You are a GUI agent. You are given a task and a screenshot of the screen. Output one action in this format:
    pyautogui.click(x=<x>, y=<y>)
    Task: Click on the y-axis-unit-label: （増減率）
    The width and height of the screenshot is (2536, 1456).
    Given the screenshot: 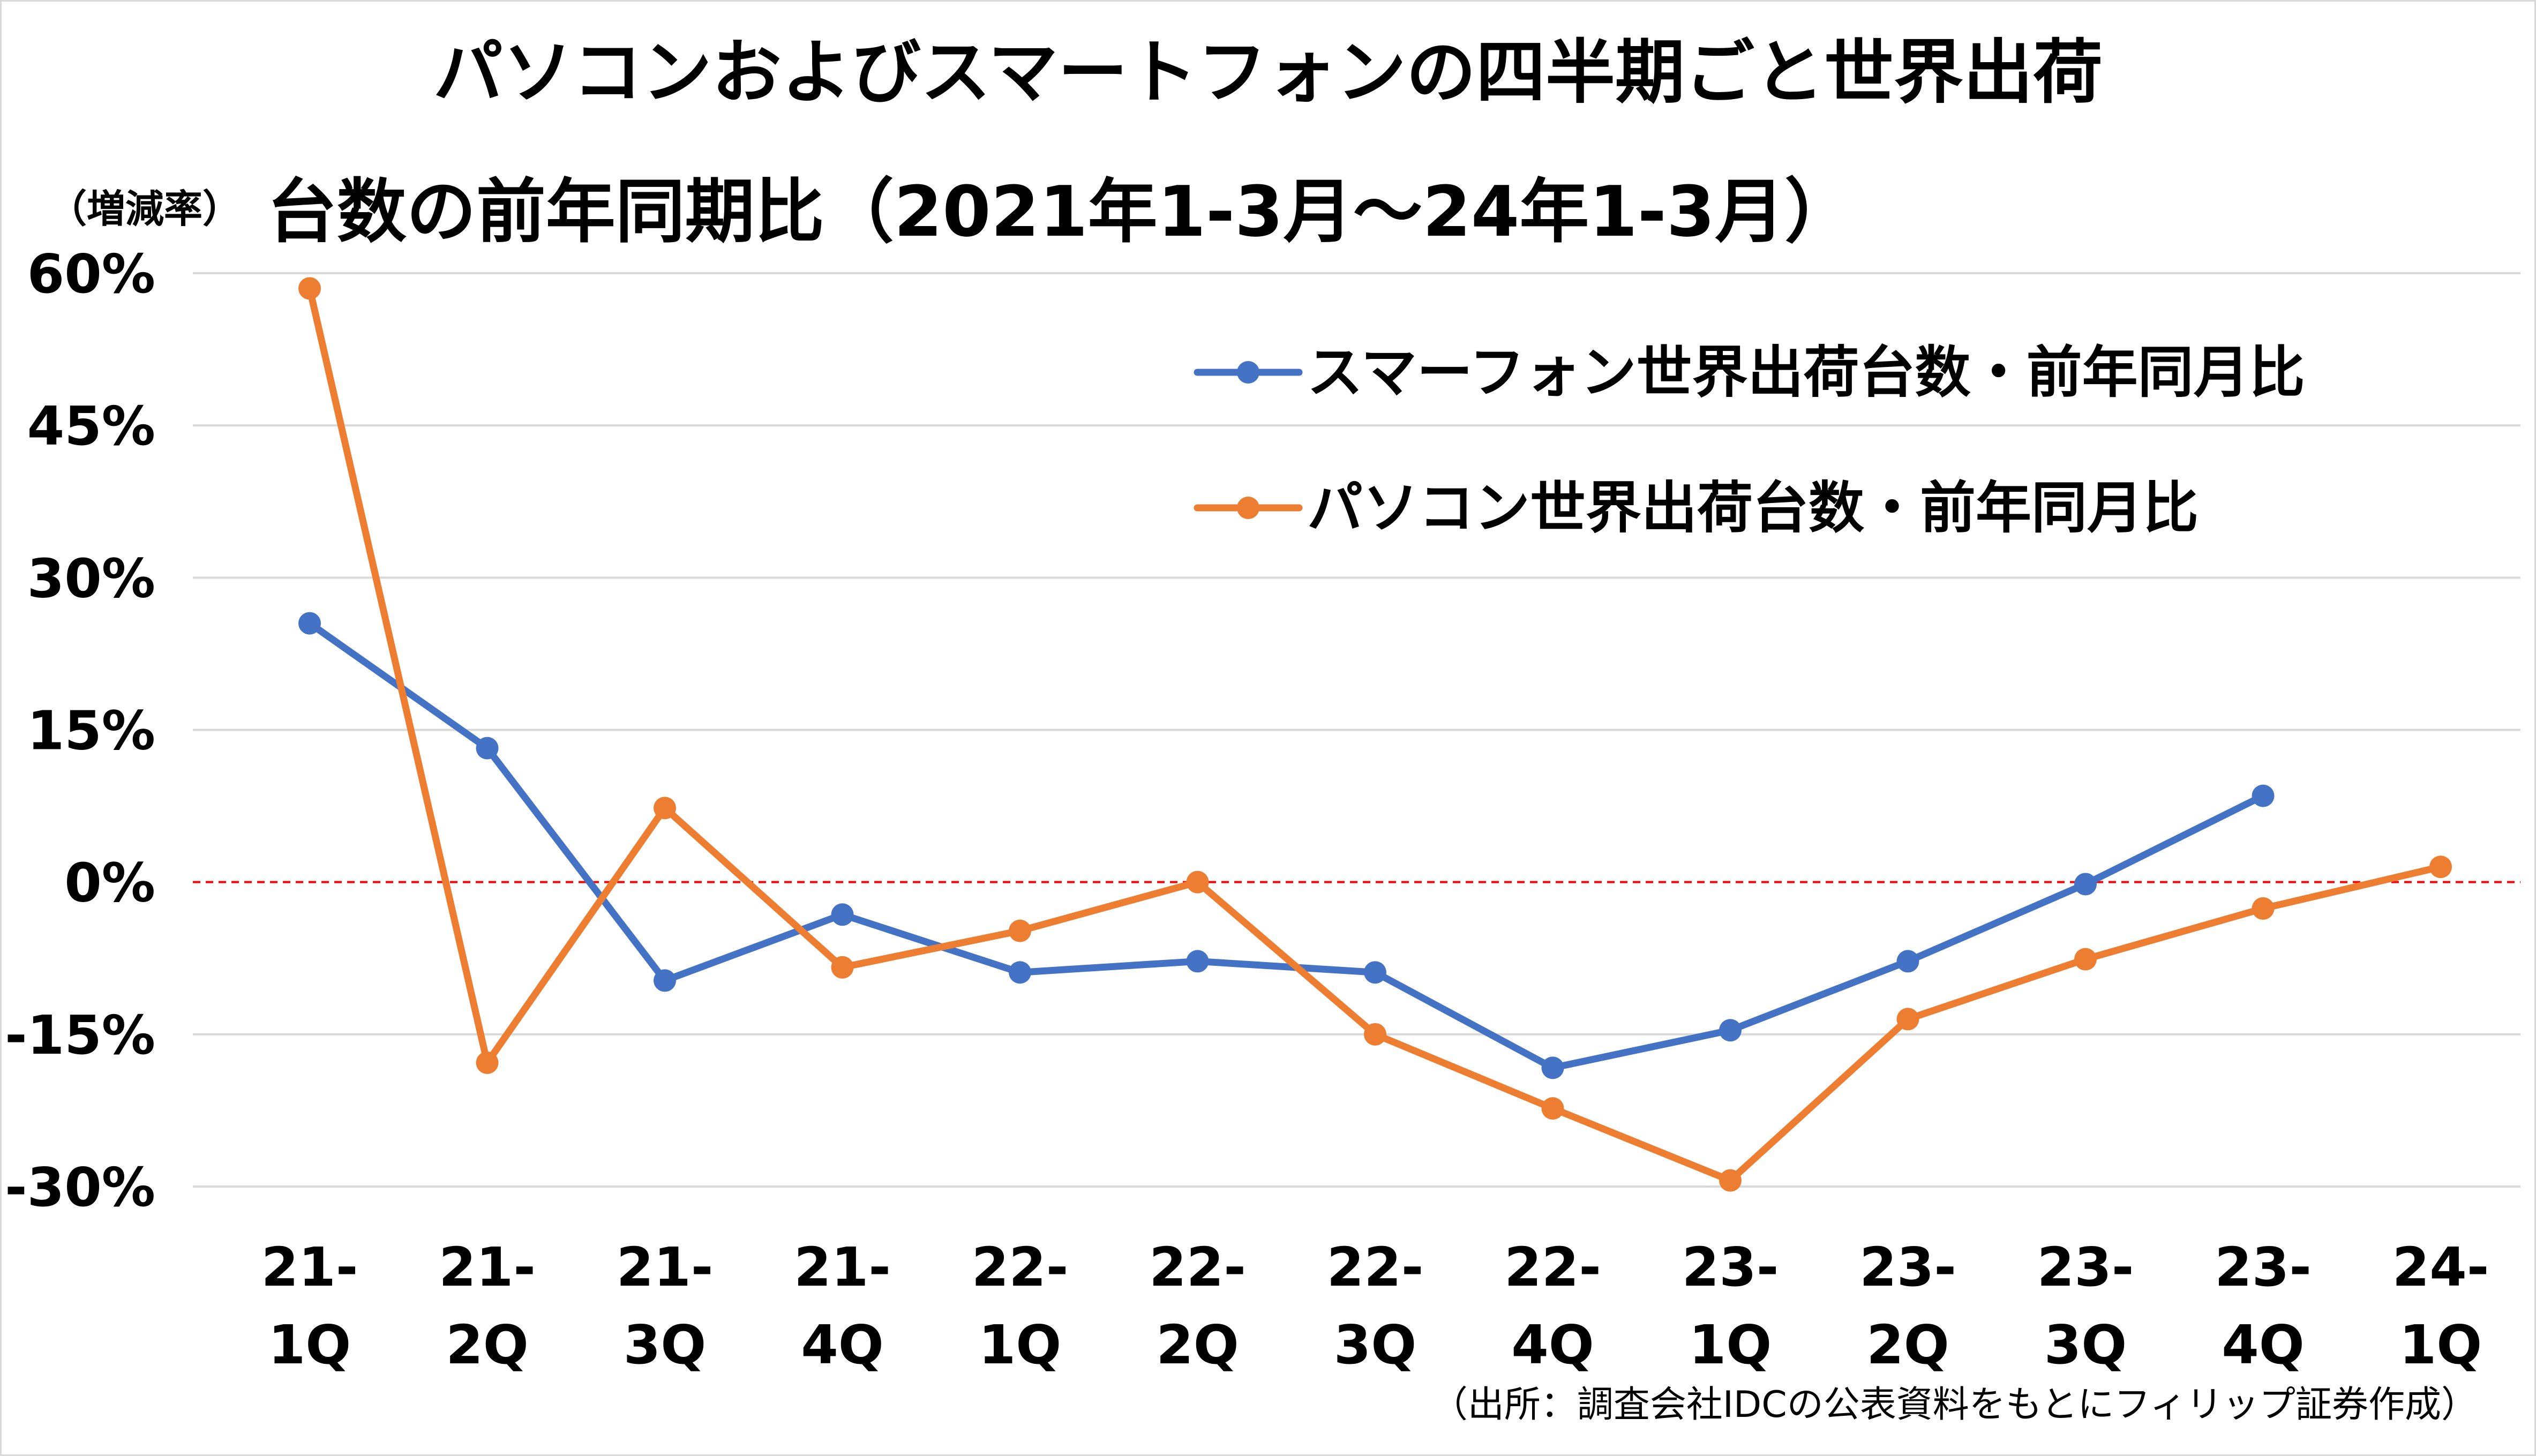 What is the action you would take?
    pyautogui.click(x=144, y=208)
    